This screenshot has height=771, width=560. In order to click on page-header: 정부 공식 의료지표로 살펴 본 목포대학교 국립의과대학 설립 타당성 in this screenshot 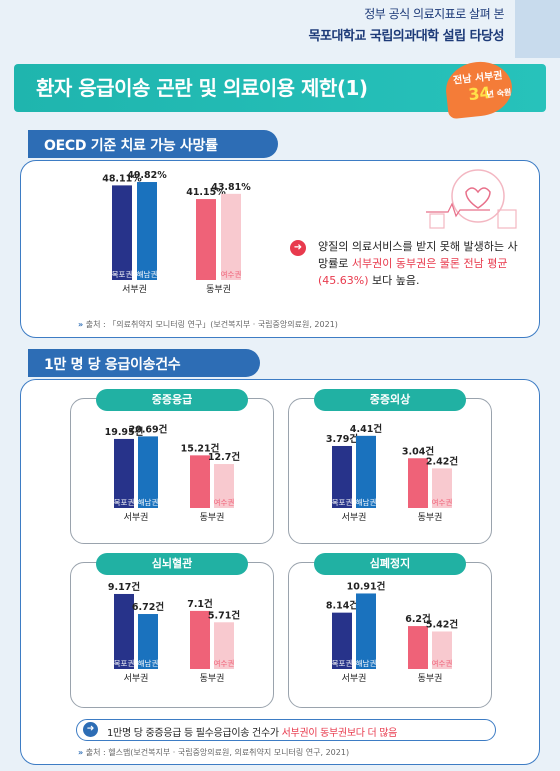, I will do `click(280, 29)`.